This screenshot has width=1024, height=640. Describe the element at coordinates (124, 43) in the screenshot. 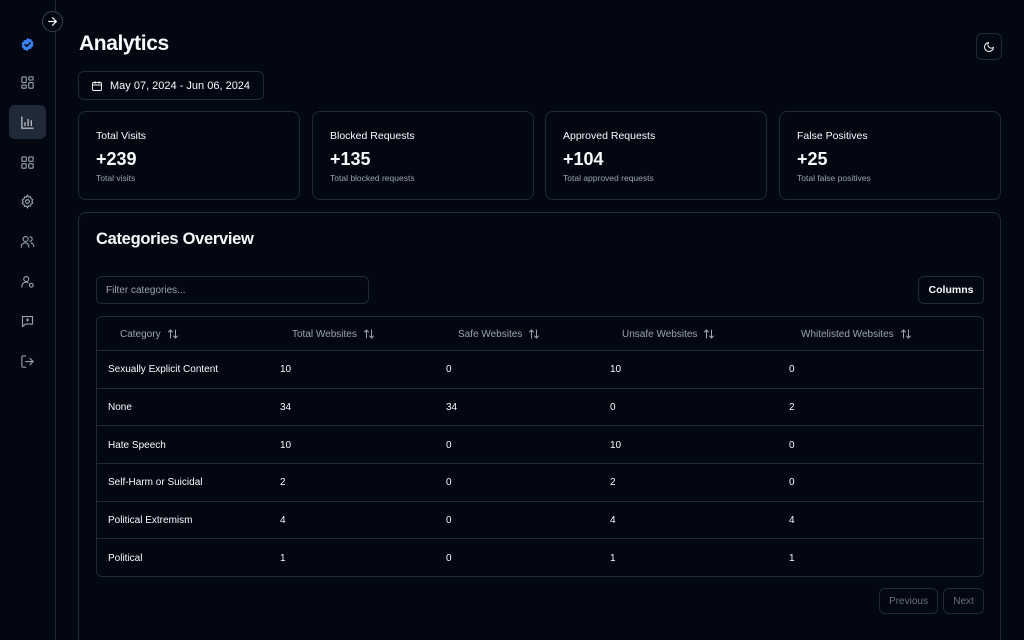

I see `page-title: Analytics` at that location.